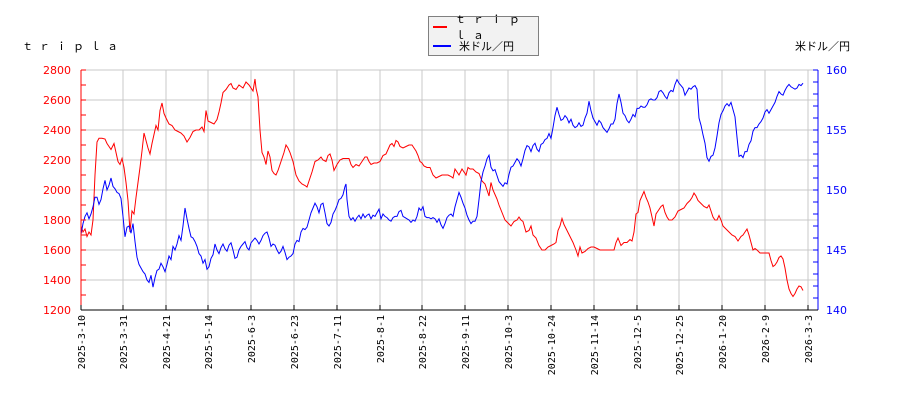  Describe the element at coordinates (57, 280) in the screenshot. I see `left-tick-label: 1400` at that location.